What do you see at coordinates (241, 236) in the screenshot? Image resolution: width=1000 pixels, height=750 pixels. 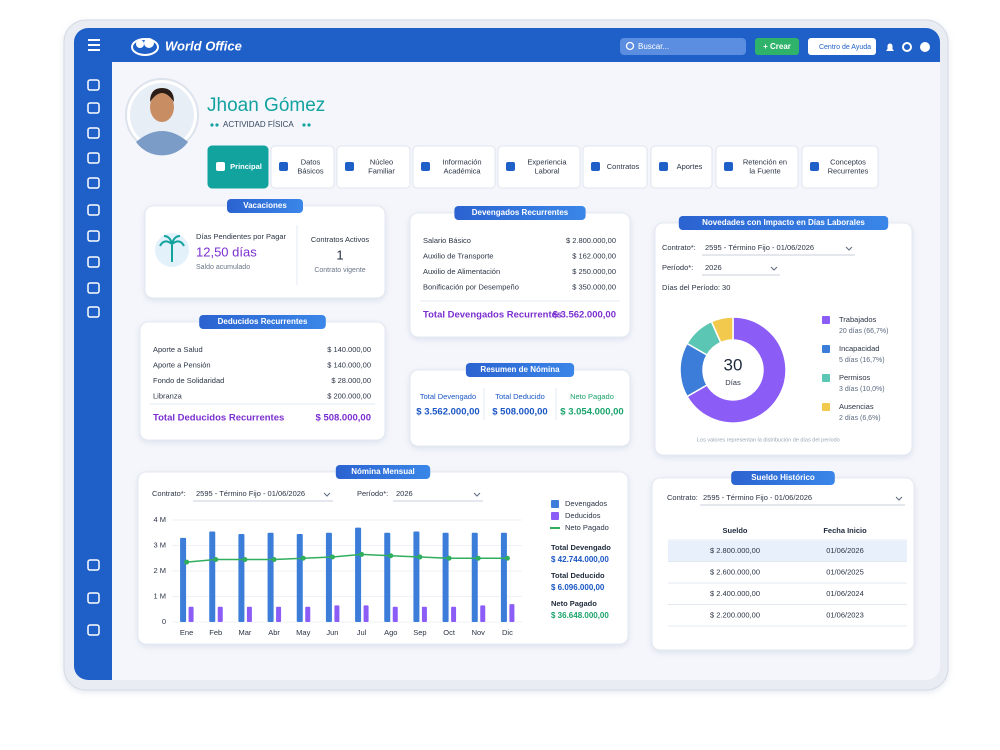 I see `label: Días Pendientes por Pagar` at bounding box center [241, 236].